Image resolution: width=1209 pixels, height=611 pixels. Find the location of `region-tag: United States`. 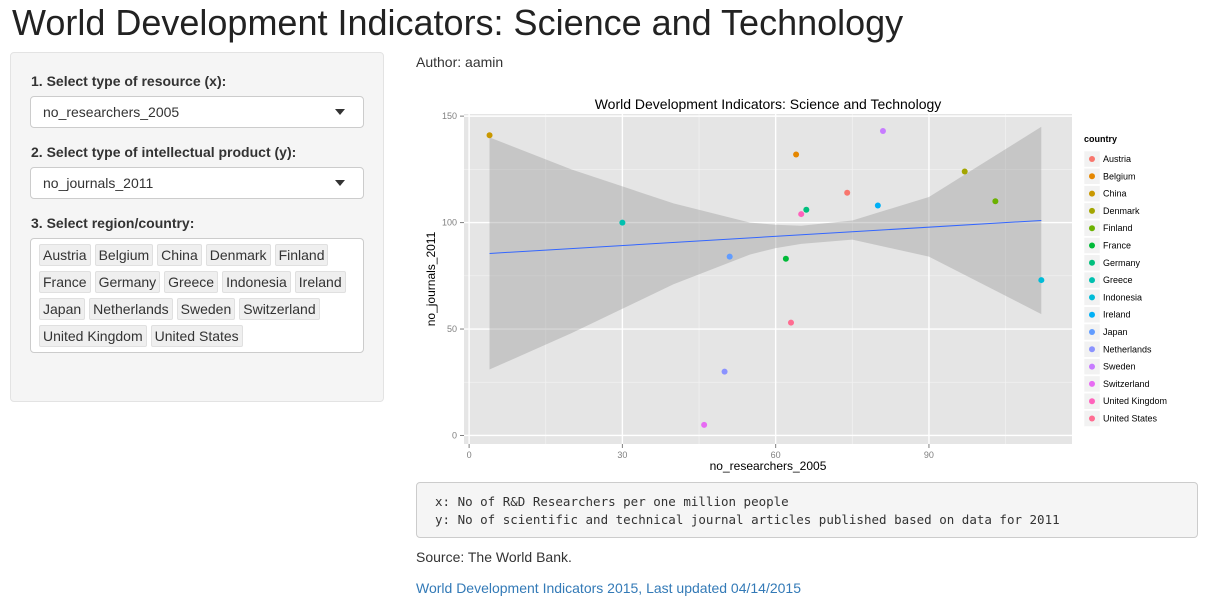

region-tag: United States is located at coordinates (196, 336).